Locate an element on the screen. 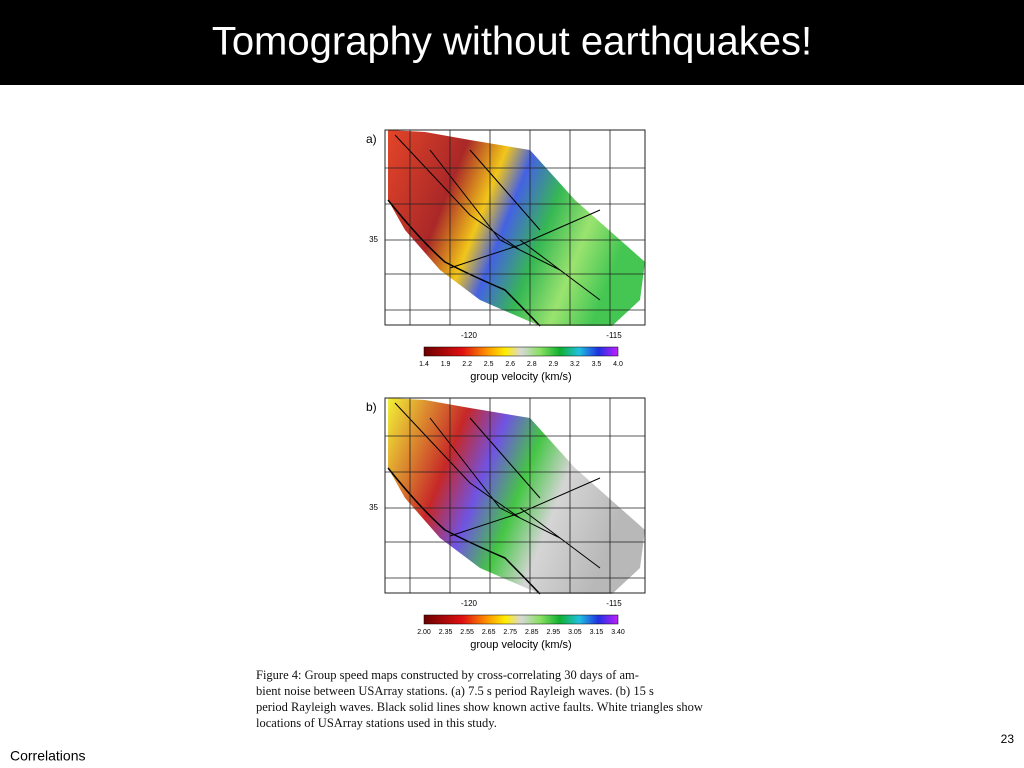 Image resolution: width=1024 pixels, height=768 pixels. header-bar is located at coordinates (512, 42).